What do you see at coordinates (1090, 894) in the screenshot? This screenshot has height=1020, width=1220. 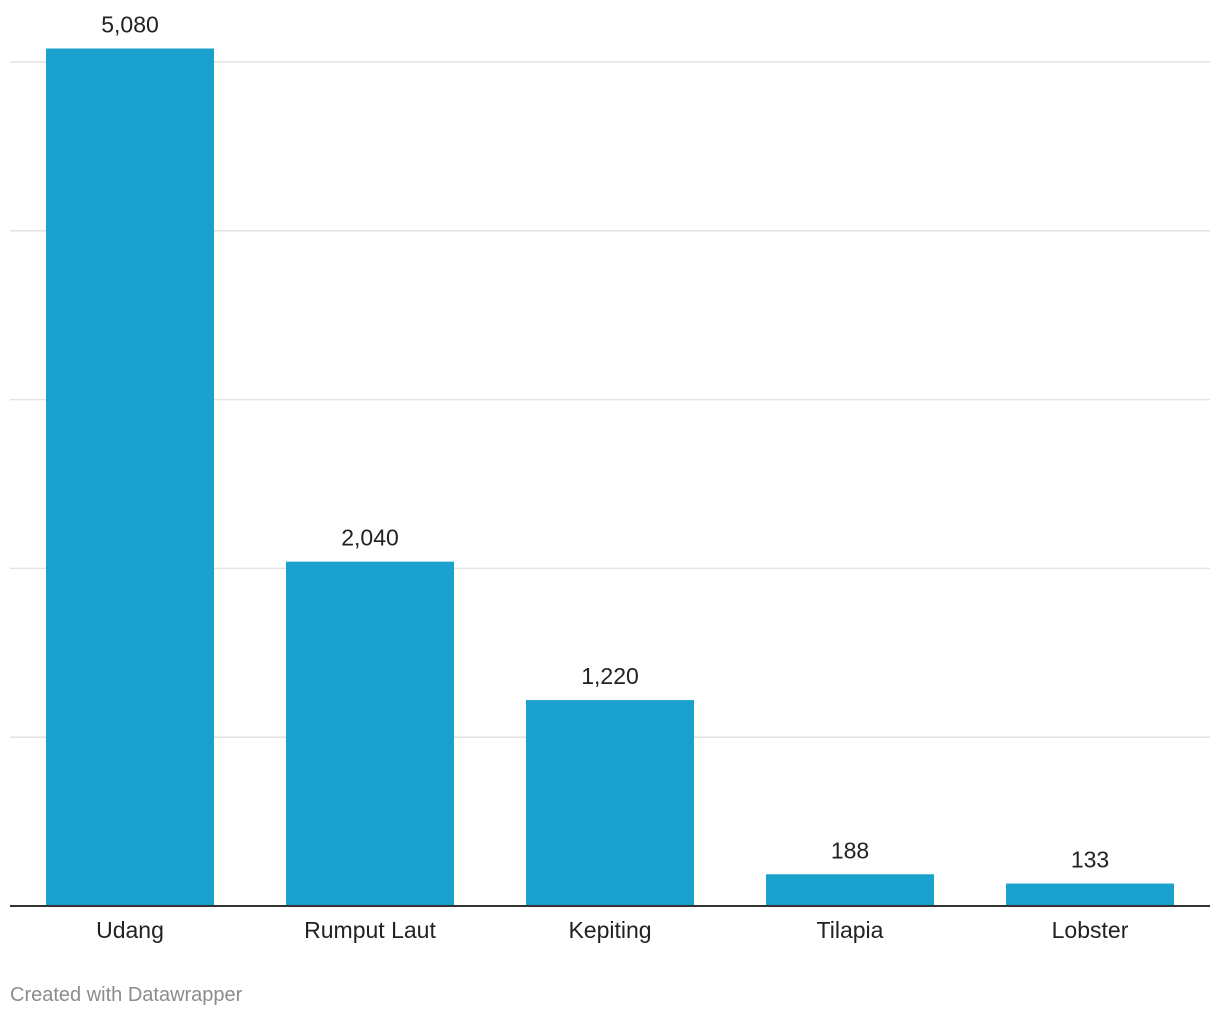 I see `bar-lobster` at bounding box center [1090, 894].